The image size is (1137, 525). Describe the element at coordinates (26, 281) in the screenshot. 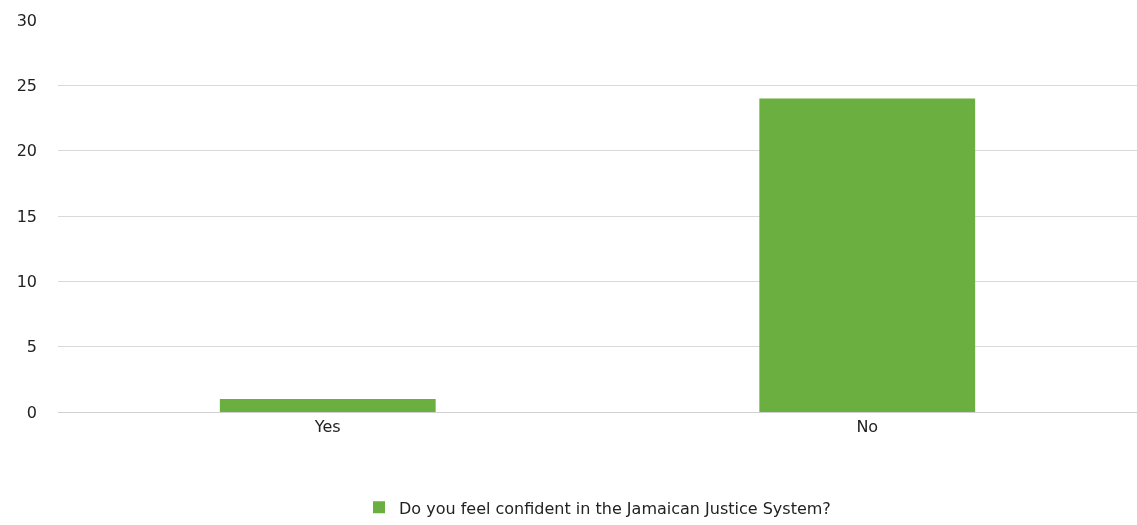

I see `y-tick-label: 10` at that location.